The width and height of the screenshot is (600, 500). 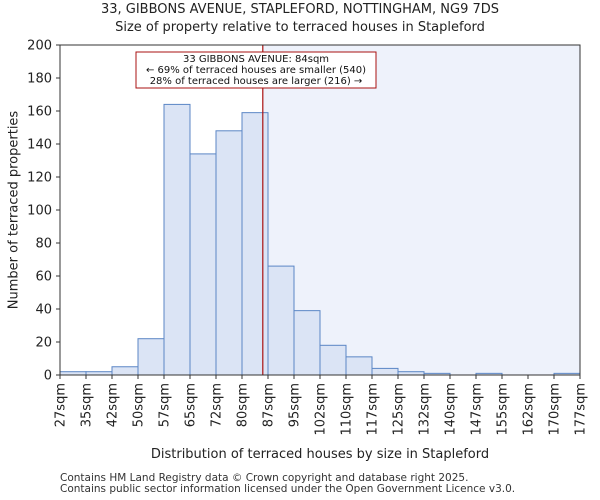 What do you see at coordinates (255, 244) in the screenshot?
I see `bar-80sqm` at bounding box center [255, 244].